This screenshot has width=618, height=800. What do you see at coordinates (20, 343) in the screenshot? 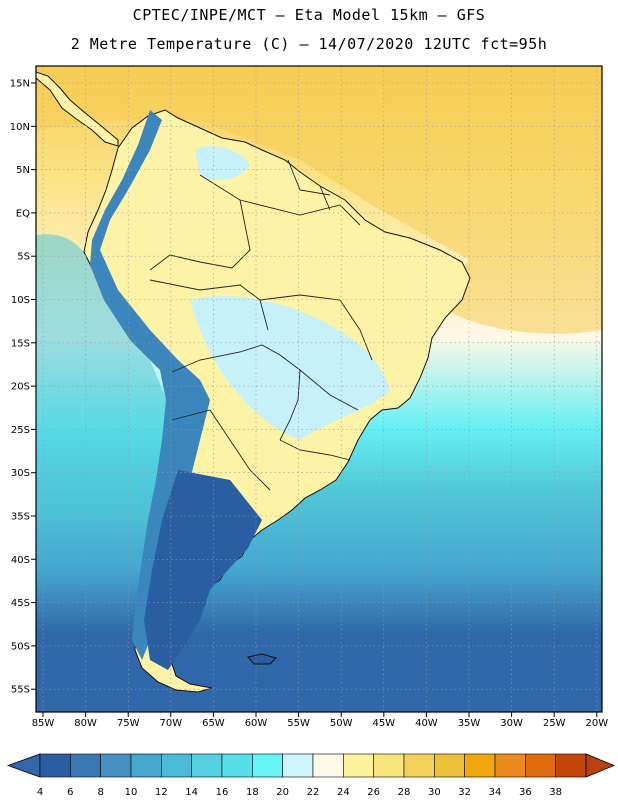
I see `lat-label: 15S` at bounding box center [20, 343].